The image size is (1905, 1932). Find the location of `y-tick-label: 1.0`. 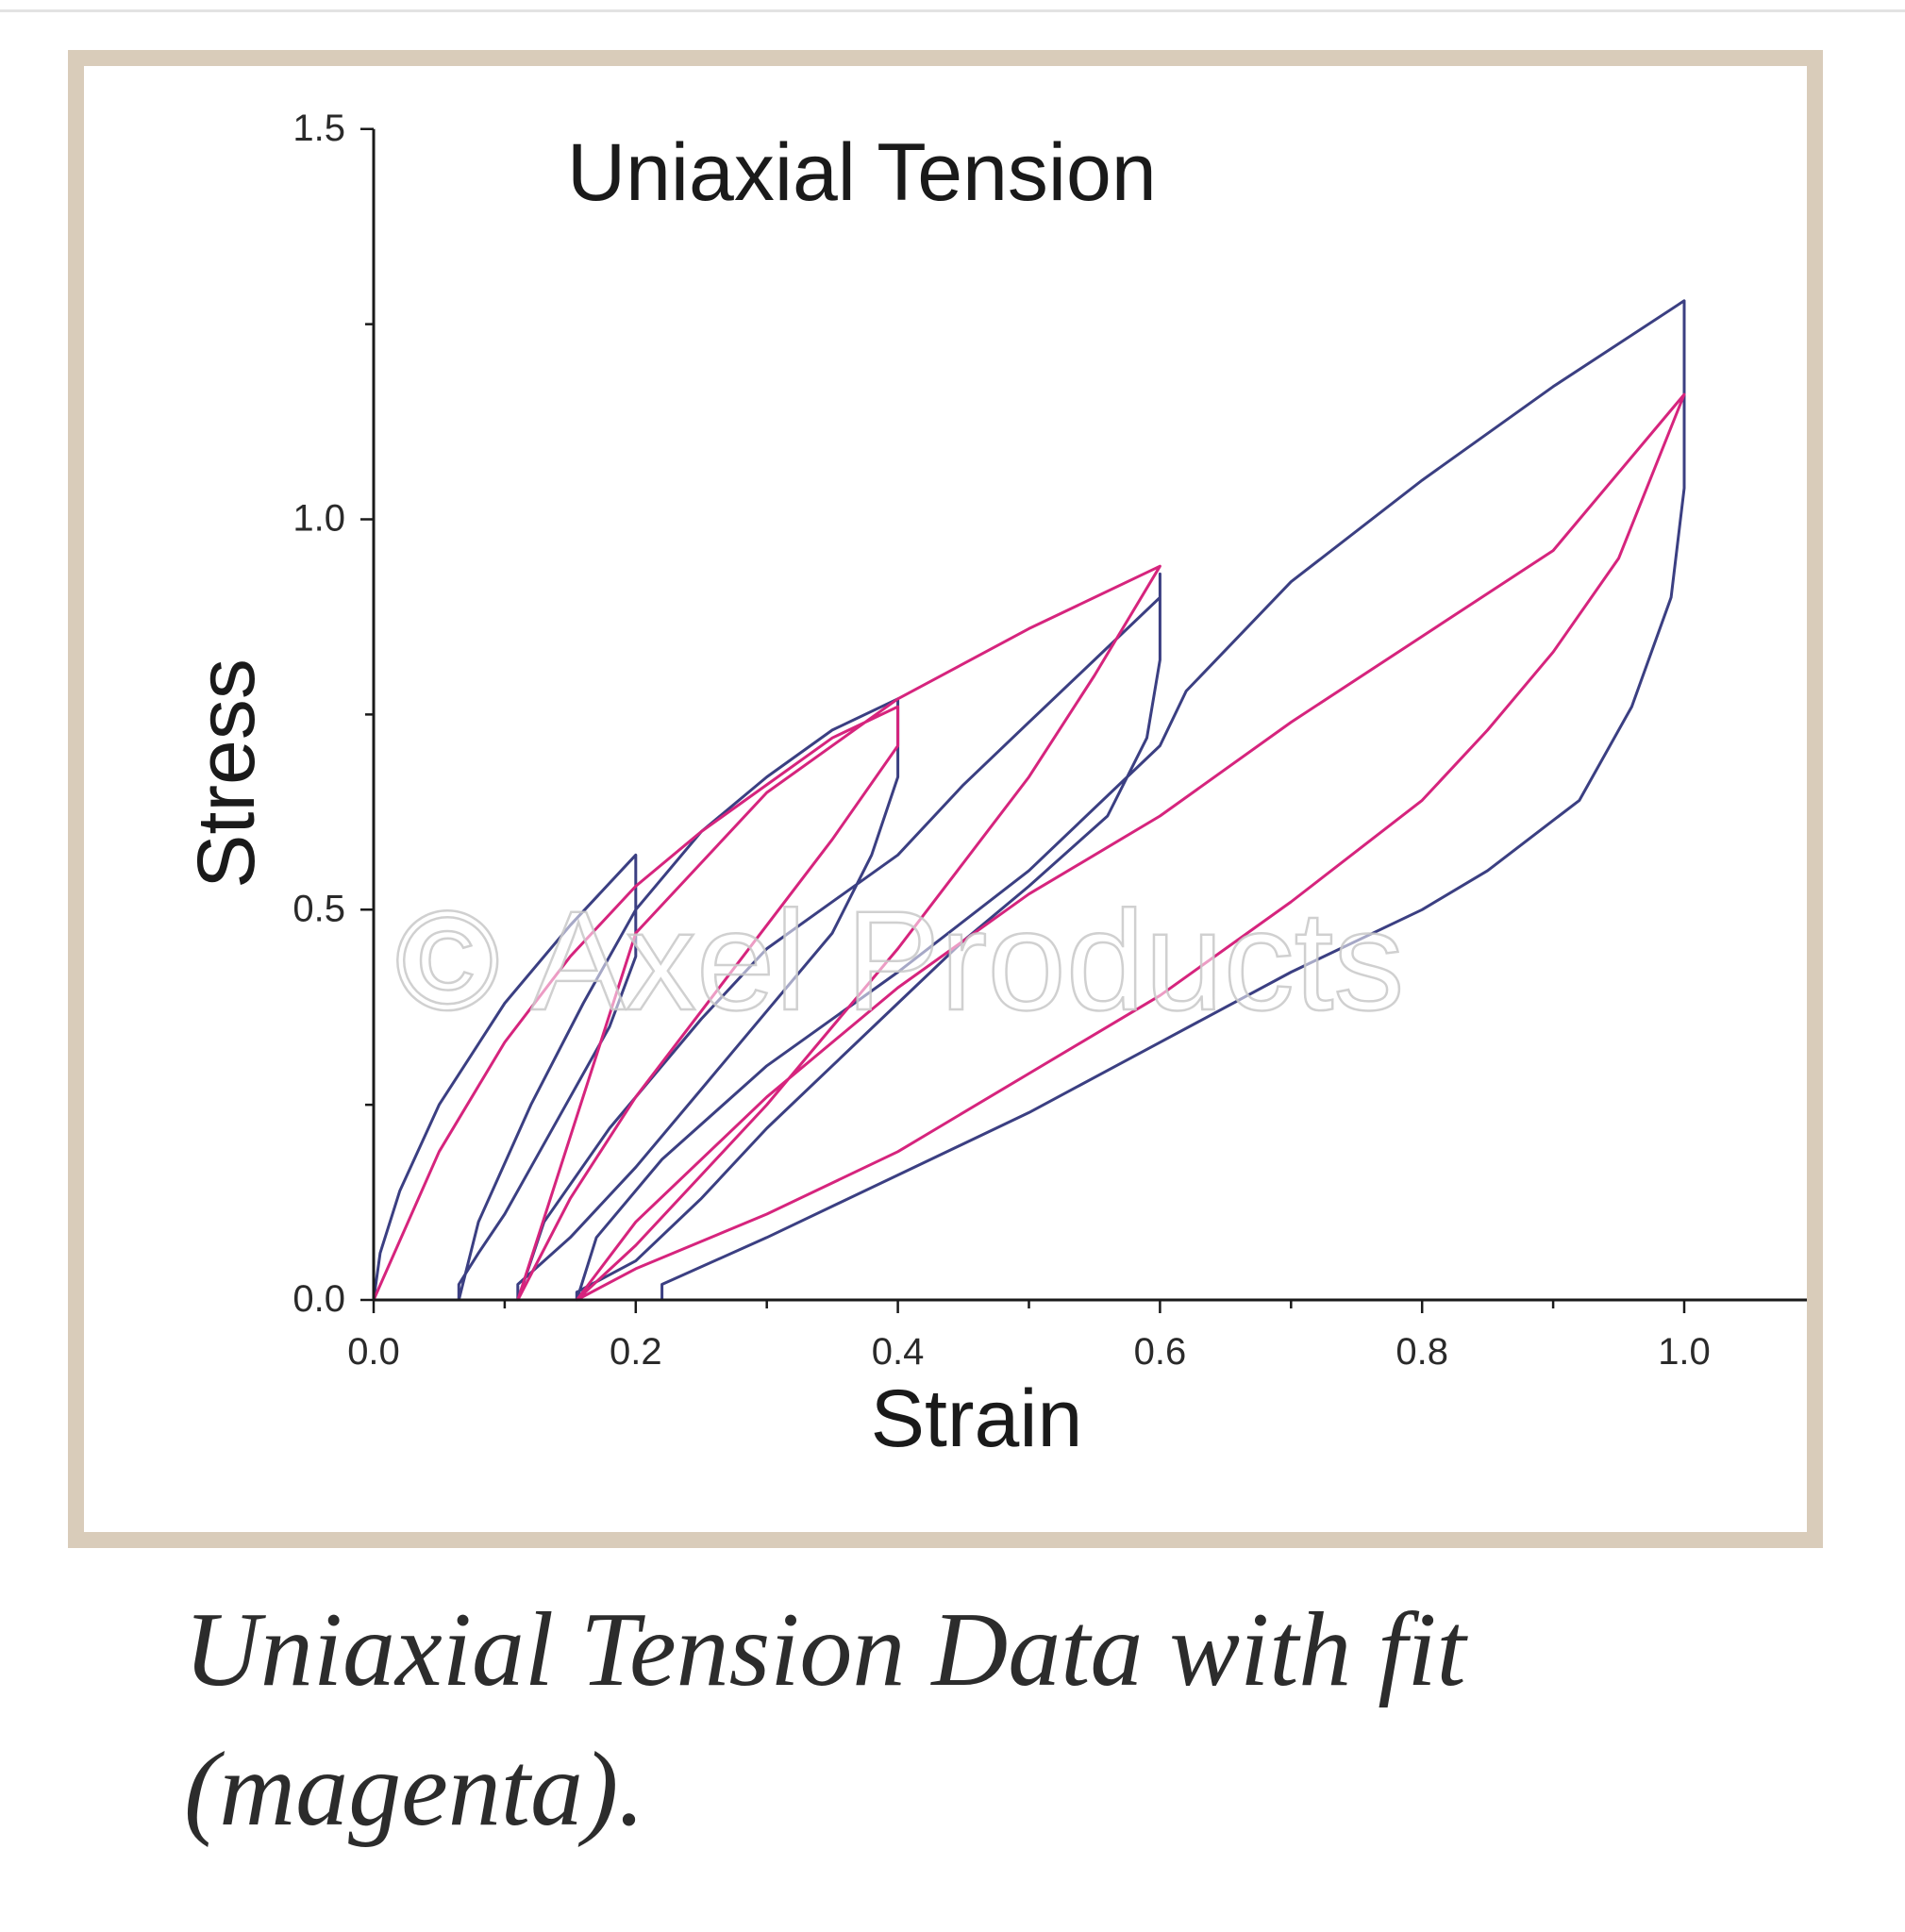

y-tick-label: 1.0 is located at coordinates (318, 519).